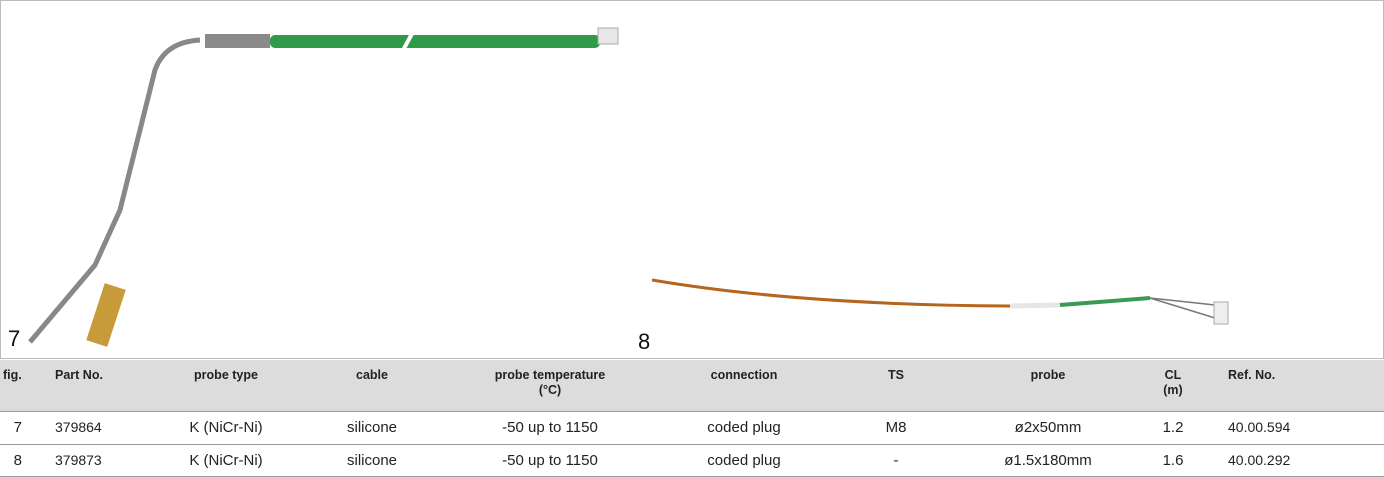 Image resolution: width=1384 pixels, height=477 pixels. What do you see at coordinates (1182, 308) in the screenshot?
I see `probe-leads` at bounding box center [1182, 308].